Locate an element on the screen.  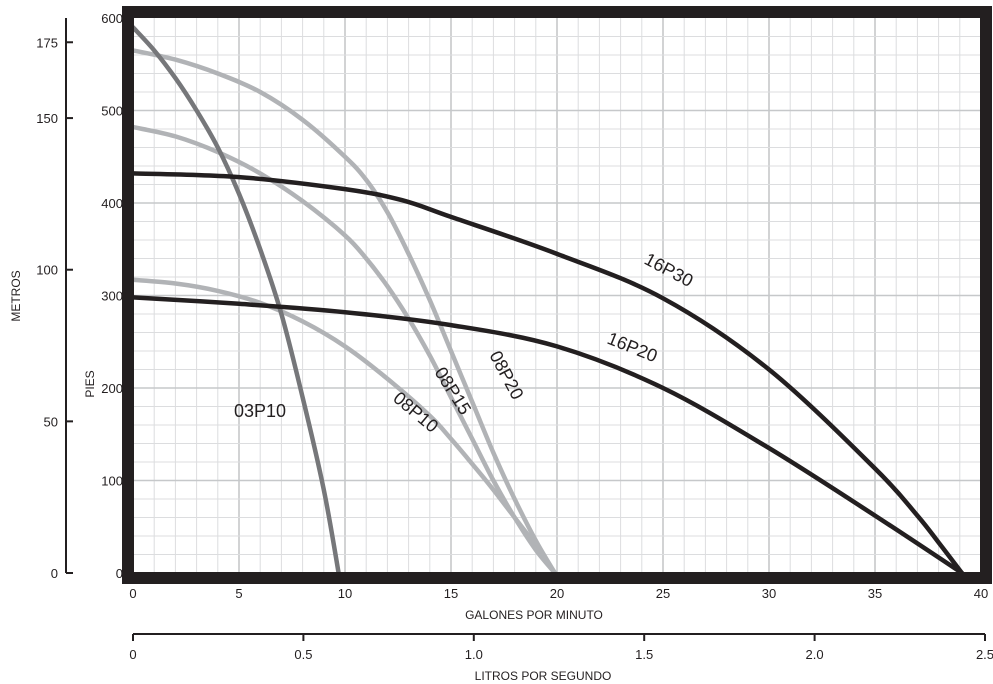
x-tick-label: 25 is located at coordinates (663, 593).